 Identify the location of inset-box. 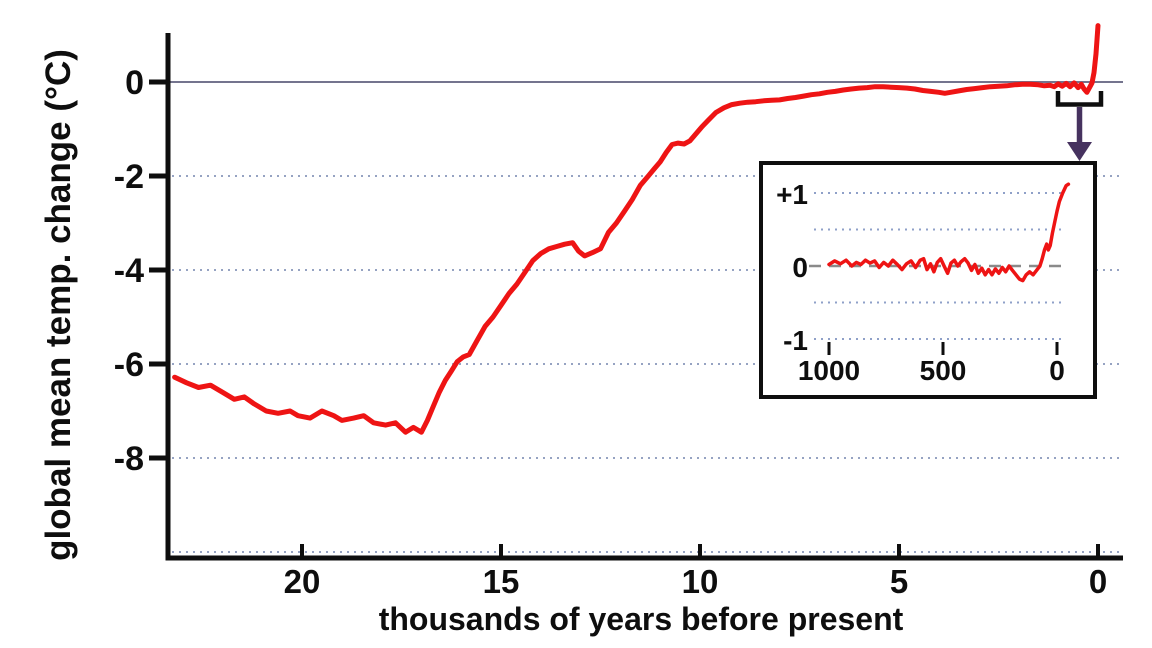
(928, 280).